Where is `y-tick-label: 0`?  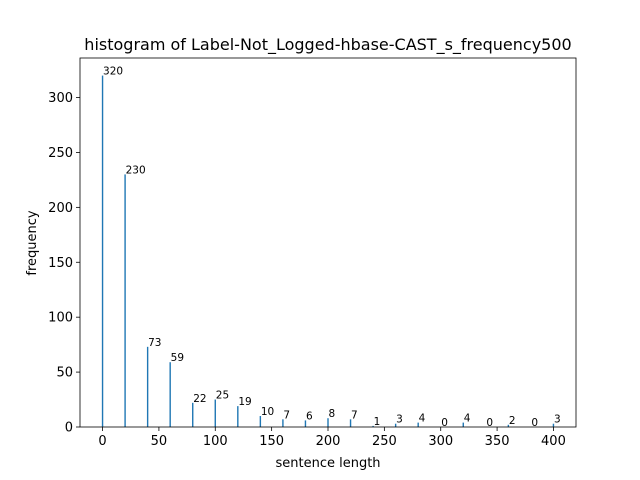 y-tick-label: 0 is located at coordinates (69, 428).